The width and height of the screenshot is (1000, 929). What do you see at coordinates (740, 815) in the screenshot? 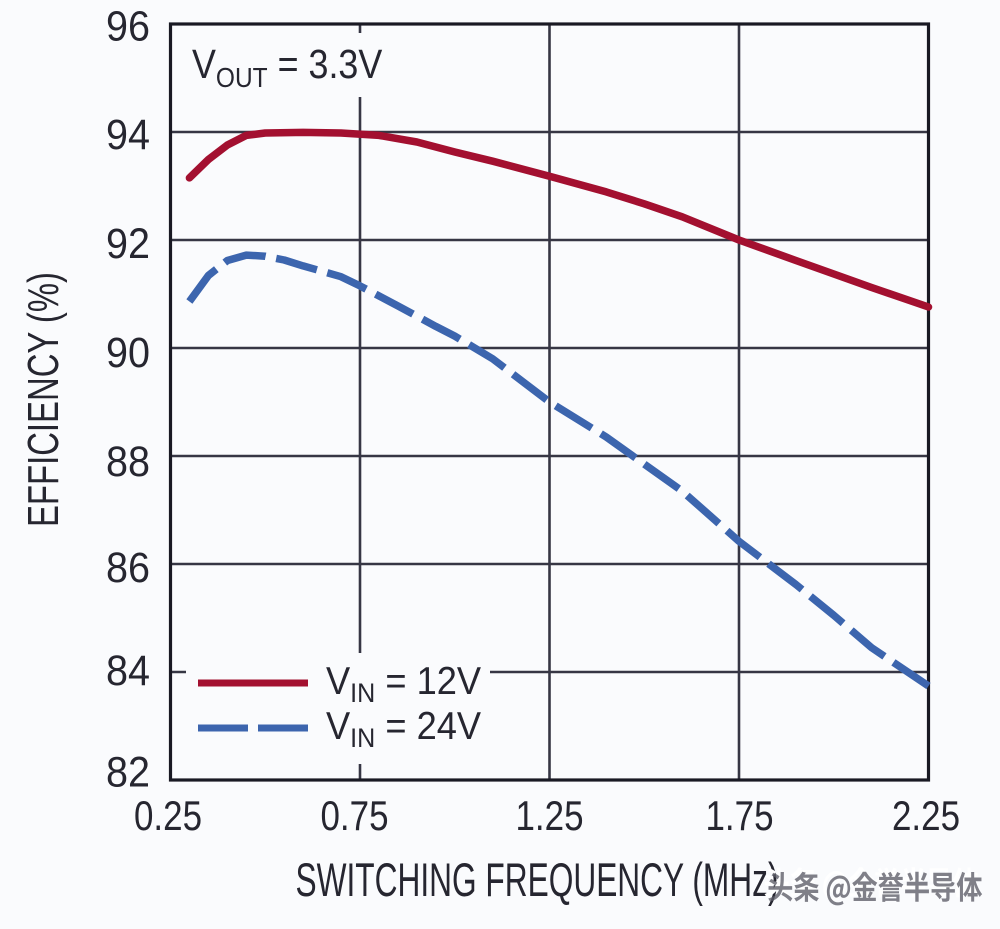
I see `svg-text: 1.75` at bounding box center [740, 815].